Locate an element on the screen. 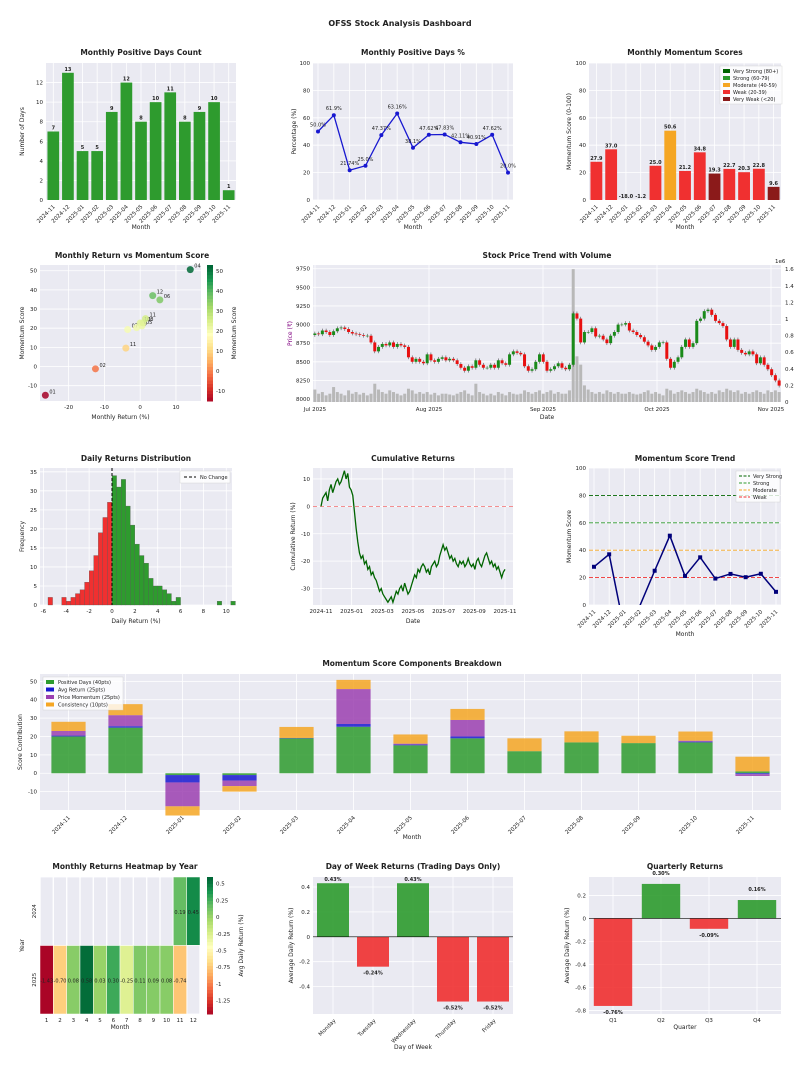  x-tick-label: Q2 is located at coordinates (661, 1021).